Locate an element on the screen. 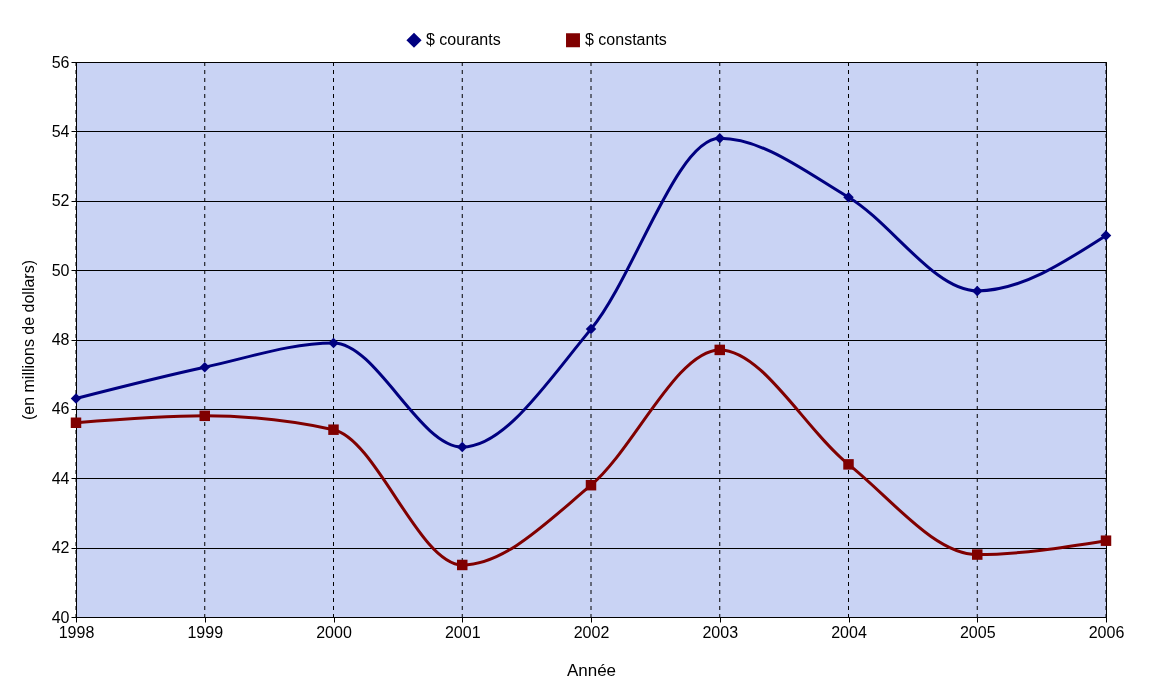 This screenshot has width=1157, height=700. x-axis-title: Année is located at coordinates (591, 670).